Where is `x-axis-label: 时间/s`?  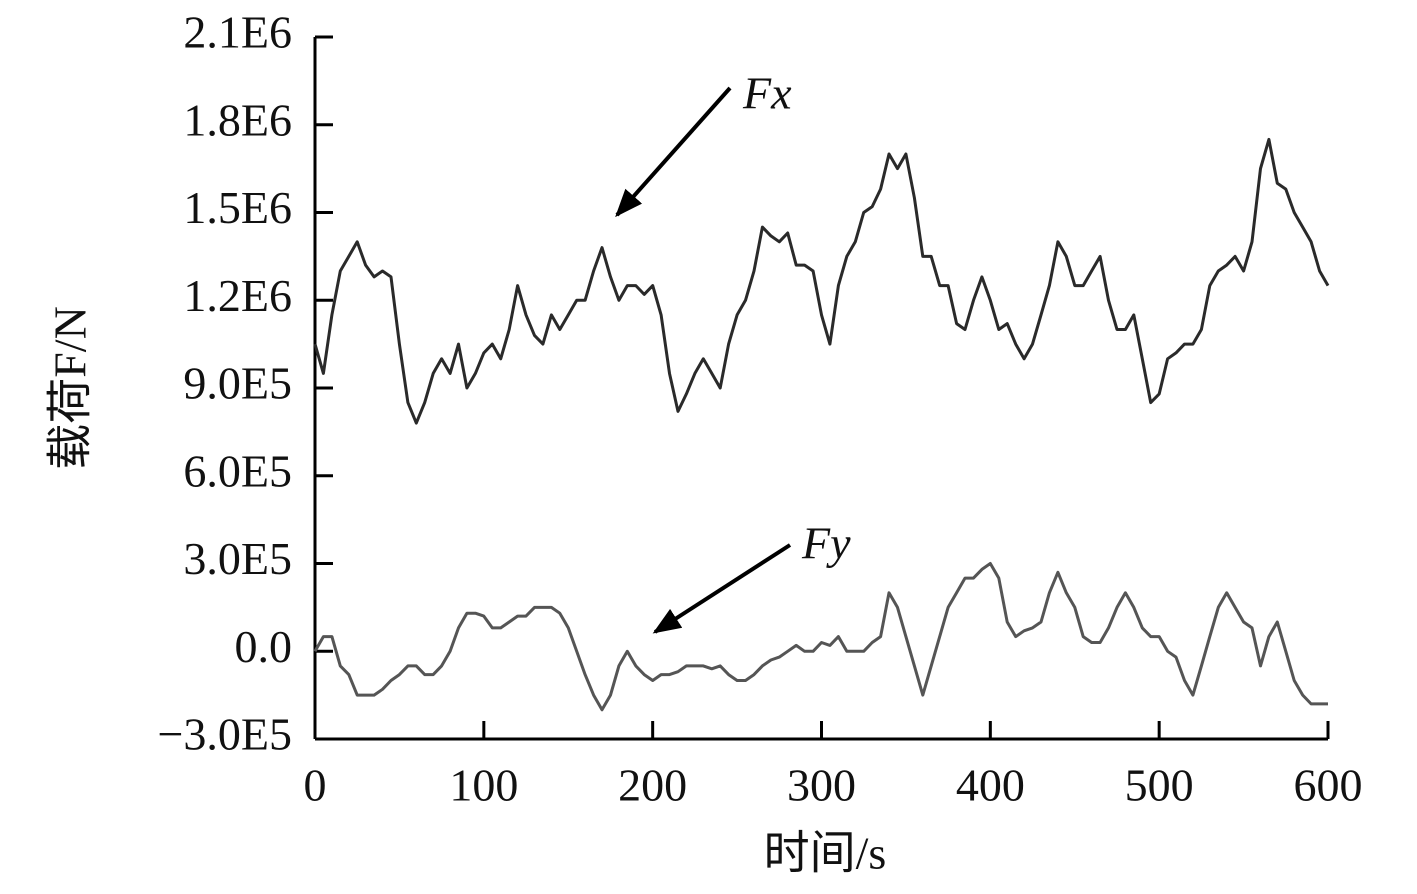
x-axis-label: 时间/s is located at coordinates (825, 853).